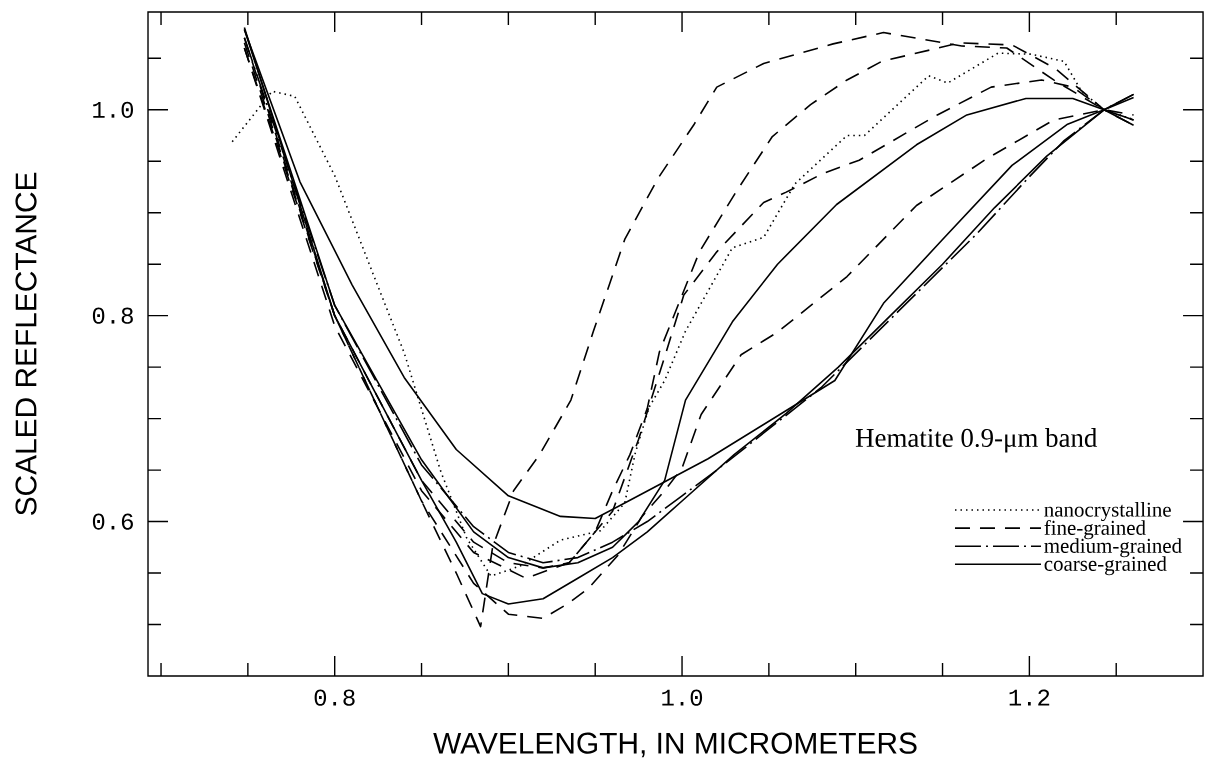 The image size is (1220, 765). Describe the element at coordinates (1095, 529) in the screenshot. I see `legend-label: fine-grained` at that location.